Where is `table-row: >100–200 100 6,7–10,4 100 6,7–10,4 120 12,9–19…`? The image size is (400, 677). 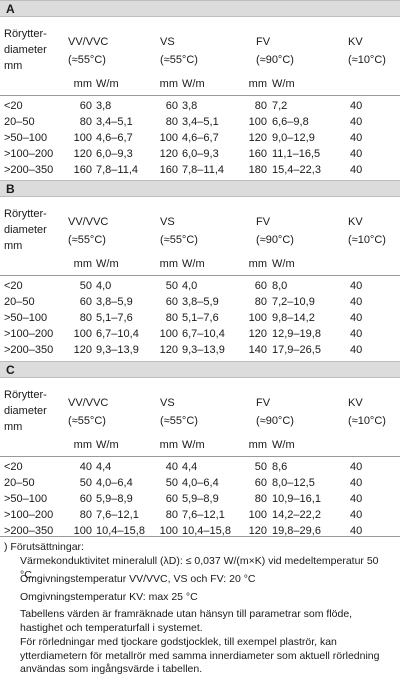
table-row: >100–200 100 6,7–10,4 100 6,7–10,4 120 12,9–19… is located at coordinates (200, 334).